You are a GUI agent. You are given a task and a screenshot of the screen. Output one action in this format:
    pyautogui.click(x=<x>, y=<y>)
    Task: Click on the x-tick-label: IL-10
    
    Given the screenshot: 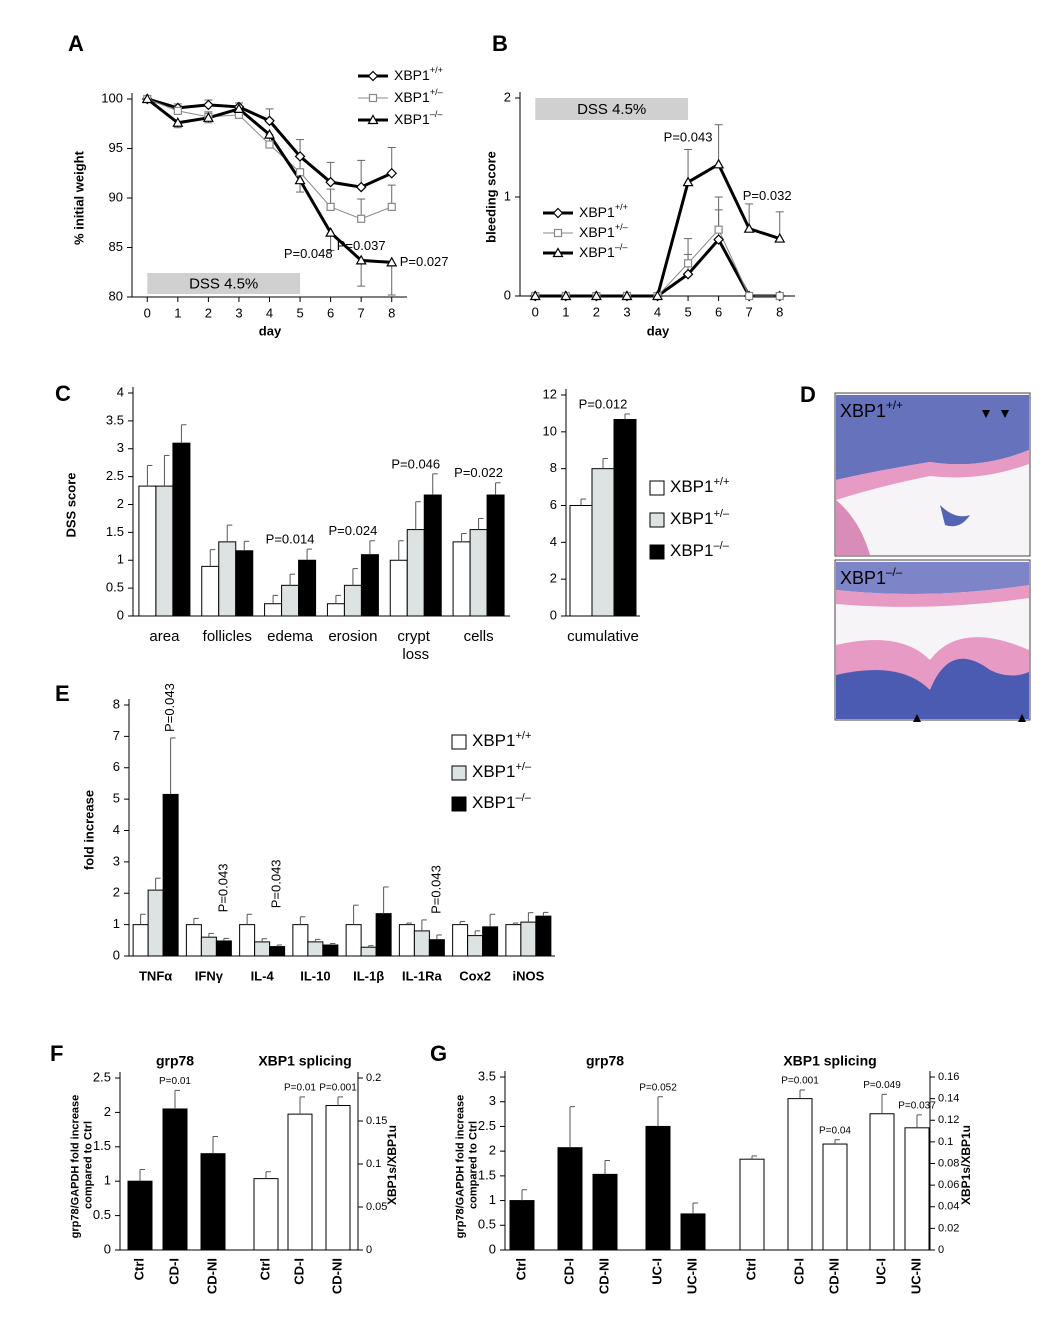 What is the action you would take?
    pyautogui.click(x=315, y=975)
    